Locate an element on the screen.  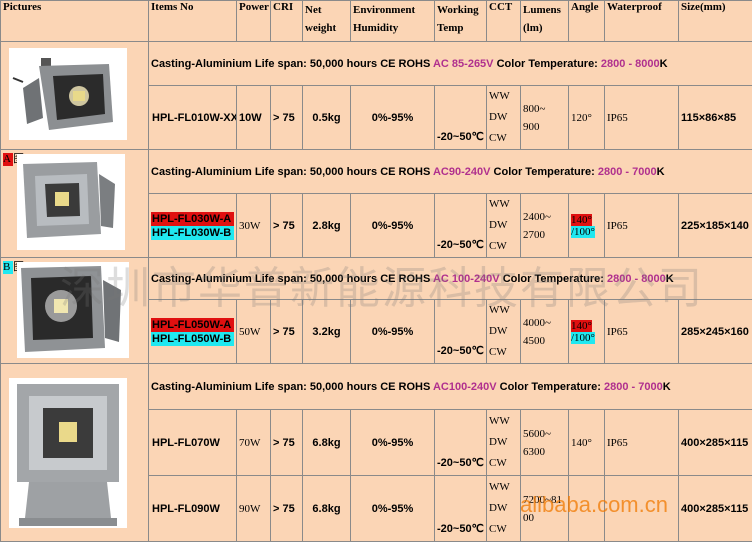
size-cell: 115×86×85 is located at coordinates (715, 117).